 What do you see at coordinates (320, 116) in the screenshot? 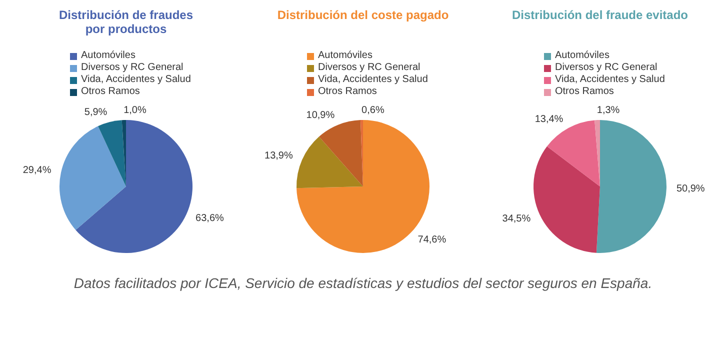
I see `data-label: 10,9%` at bounding box center [320, 116].